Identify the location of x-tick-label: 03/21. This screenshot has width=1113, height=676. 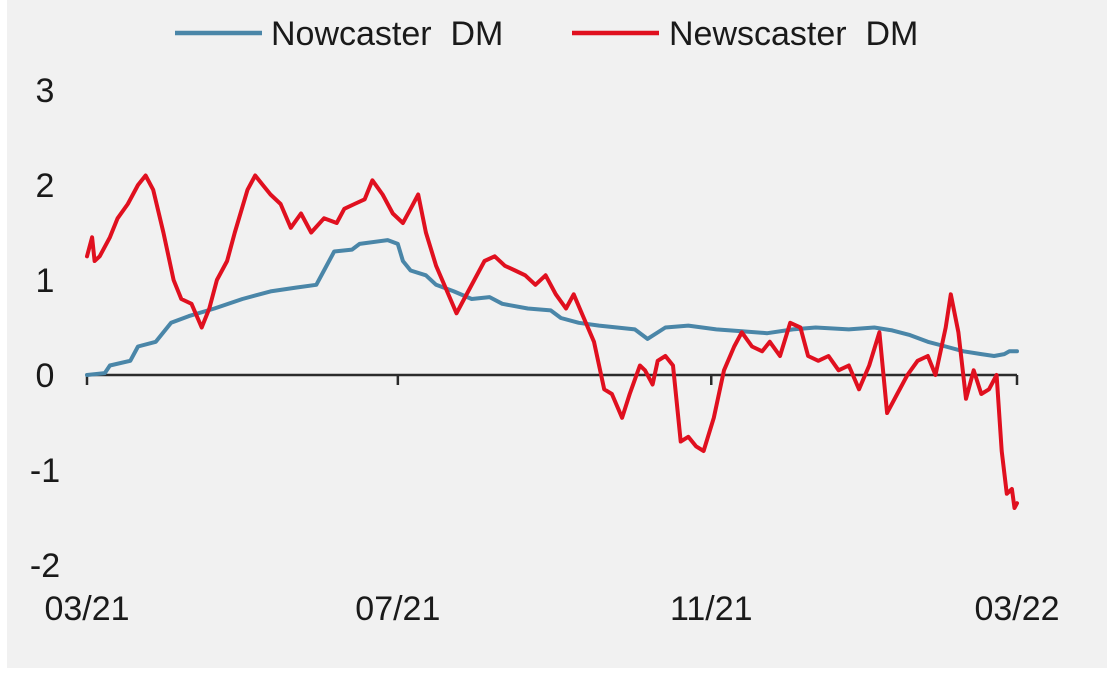
(86, 609).